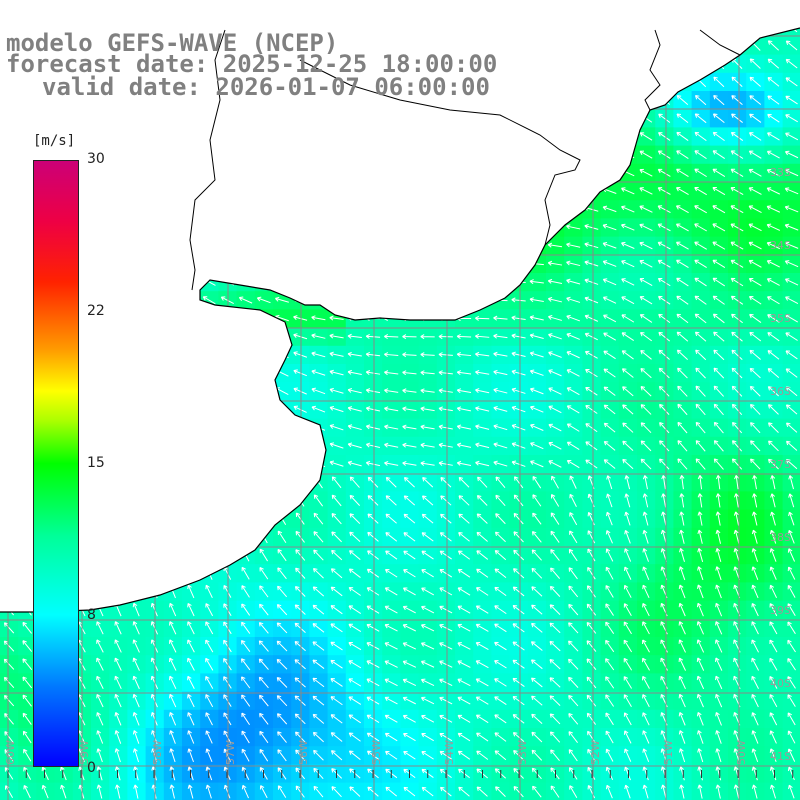 Image resolution: width=800 pixels, height=800 pixels. I want to click on lon-label: 54W, so click(449, 752).